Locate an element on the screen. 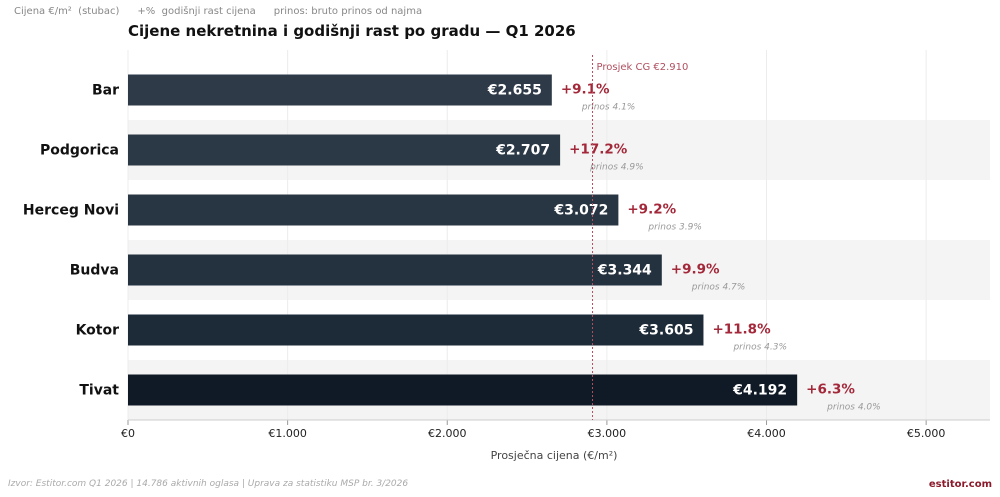 This screenshot has height=497, width=1000. x-tick-label: €0 is located at coordinates (128, 433).